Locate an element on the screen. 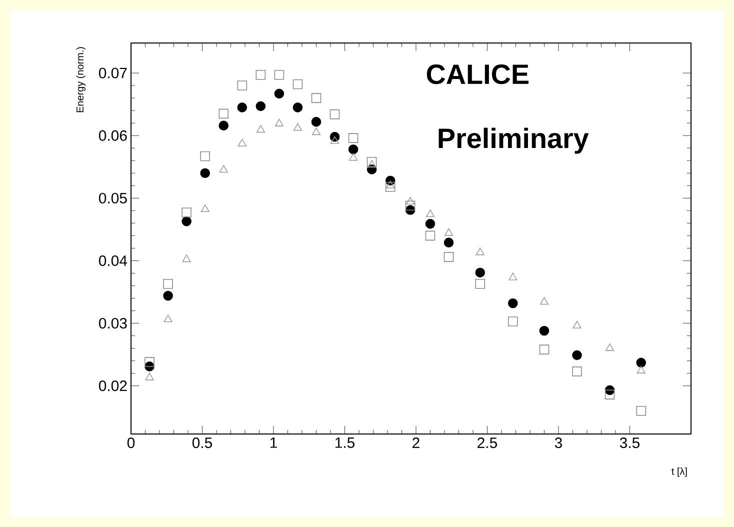 This screenshot has width=734, height=527. x-axis-title: t [λ] is located at coordinates (679, 472).